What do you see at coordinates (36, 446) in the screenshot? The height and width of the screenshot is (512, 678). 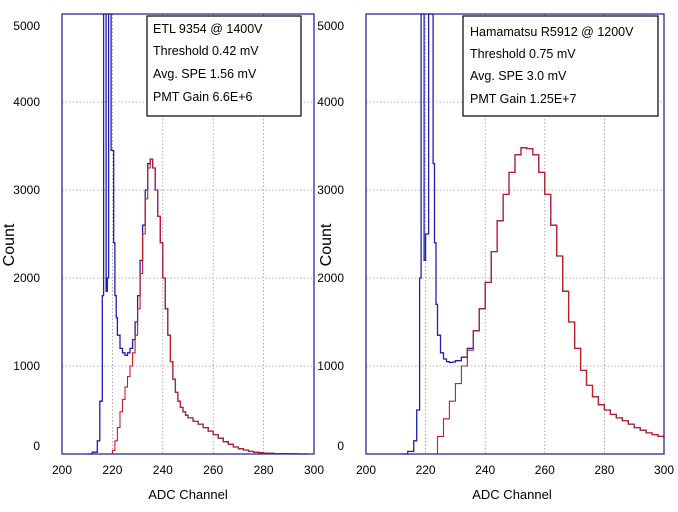 I see `left-y-tick-0: 0` at bounding box center [36, 446].